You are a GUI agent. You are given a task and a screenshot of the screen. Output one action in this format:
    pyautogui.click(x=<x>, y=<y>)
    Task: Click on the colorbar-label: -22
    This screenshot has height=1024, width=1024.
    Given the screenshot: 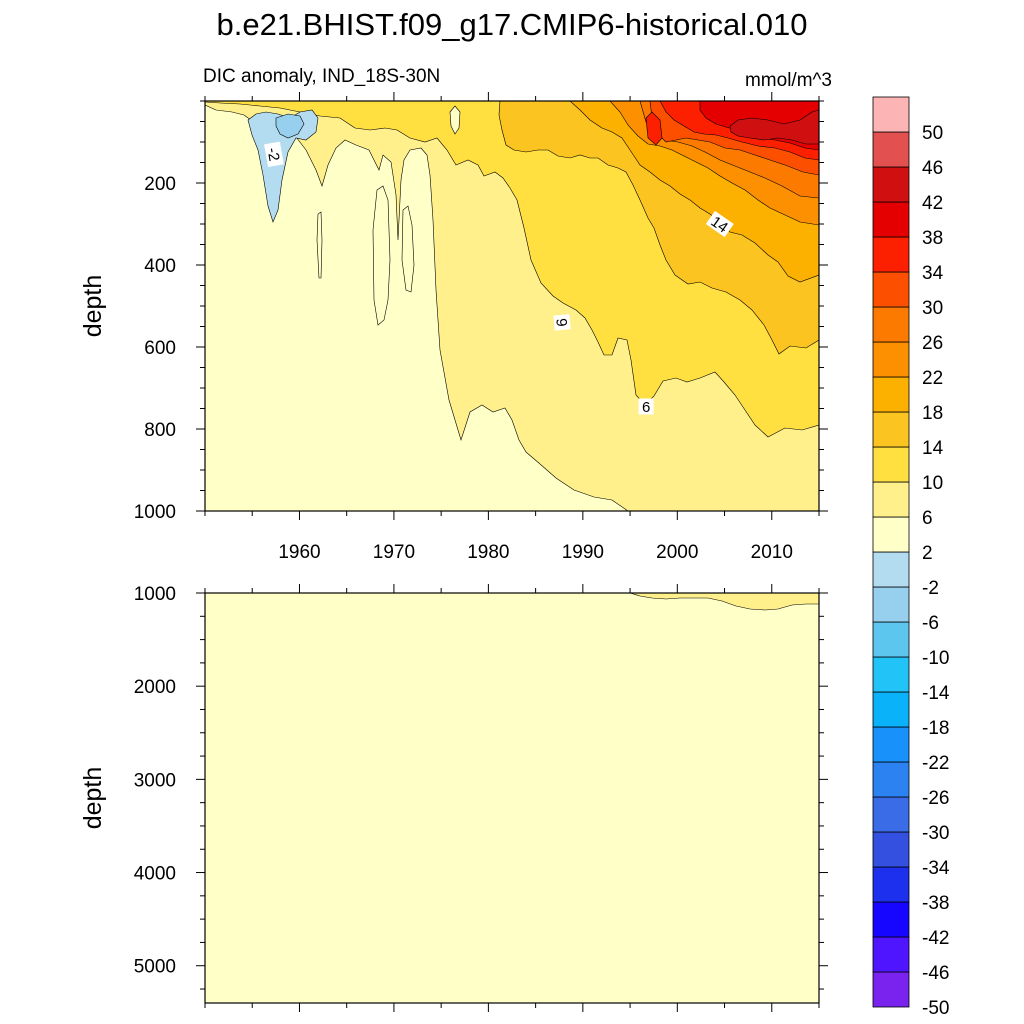 What is the action you would take?
    pyautogui.click(x=935, y=763)
    